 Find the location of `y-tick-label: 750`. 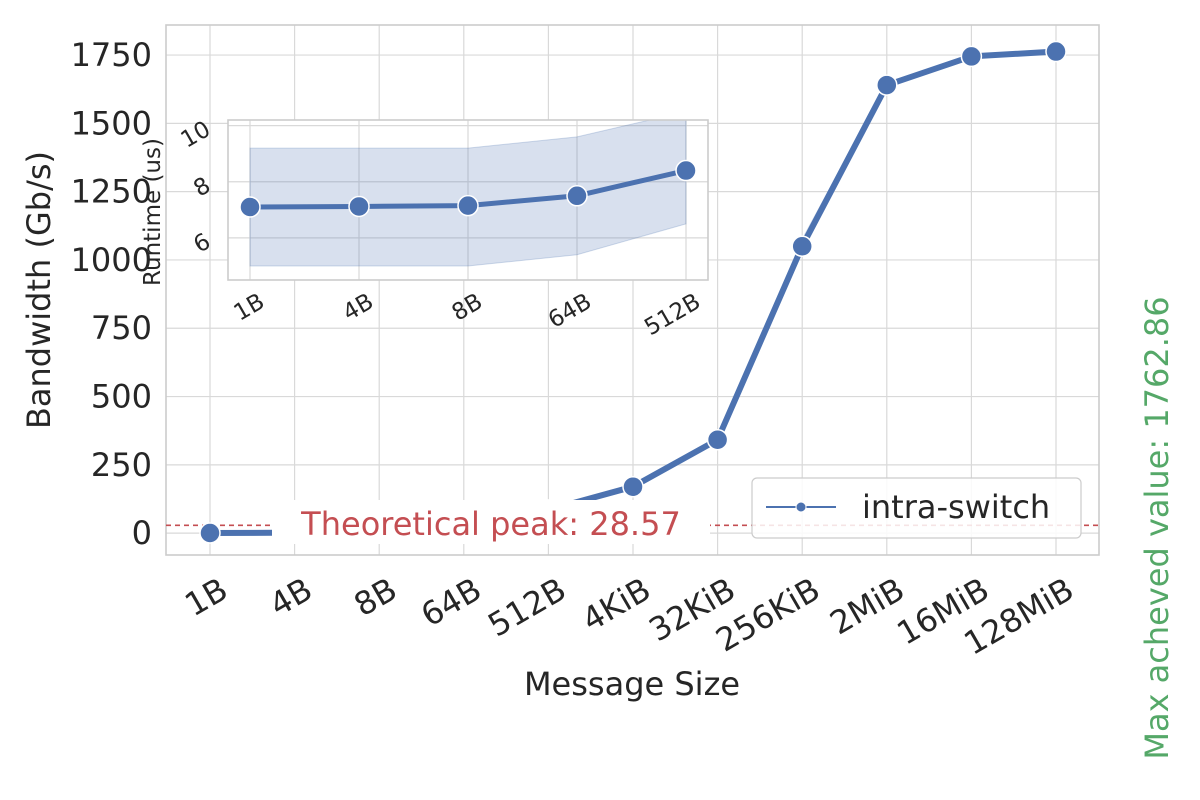

y-tick-label: 750 is located at coordinates (121, 328).